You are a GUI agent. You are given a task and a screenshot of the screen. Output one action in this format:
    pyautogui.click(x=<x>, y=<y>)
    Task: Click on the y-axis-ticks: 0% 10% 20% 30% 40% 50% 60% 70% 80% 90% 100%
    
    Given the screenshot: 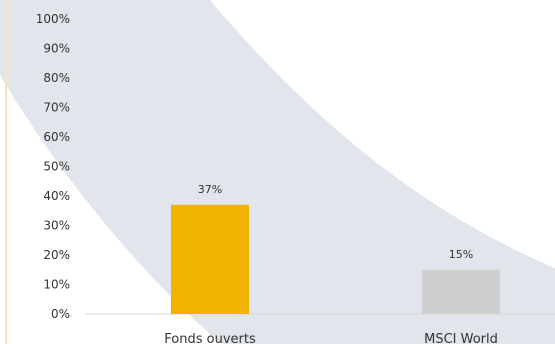 What is the action you would take?
    pyautogui.click(x=53, y=166)
    